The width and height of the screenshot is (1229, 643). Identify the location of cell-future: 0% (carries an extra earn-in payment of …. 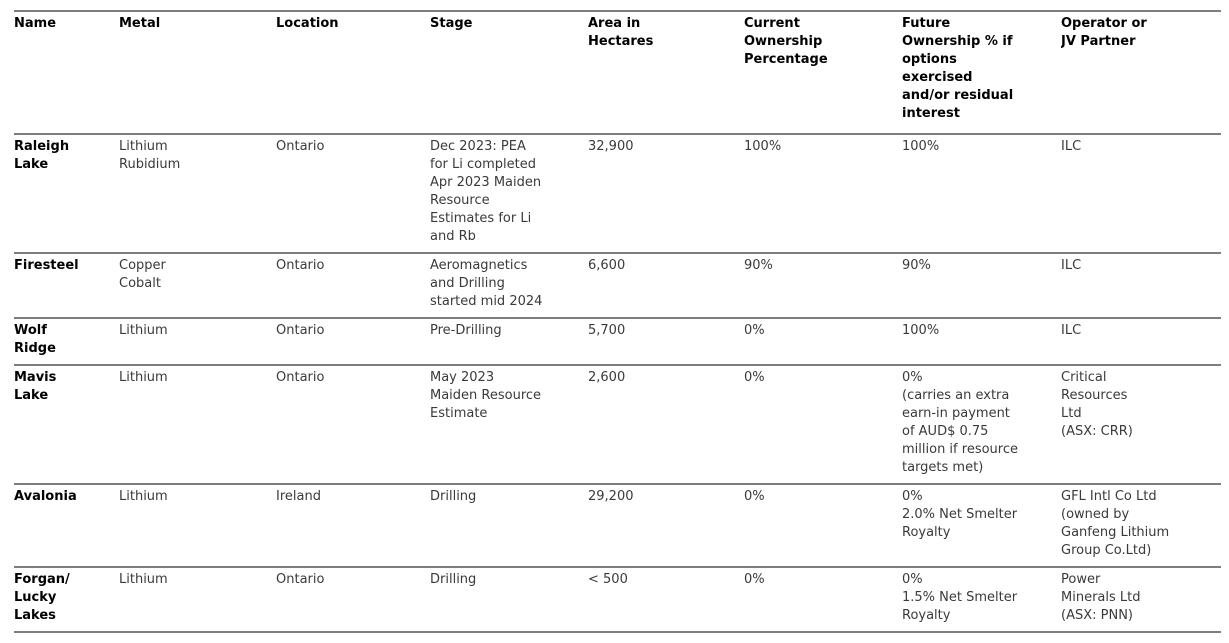
(981, 424).